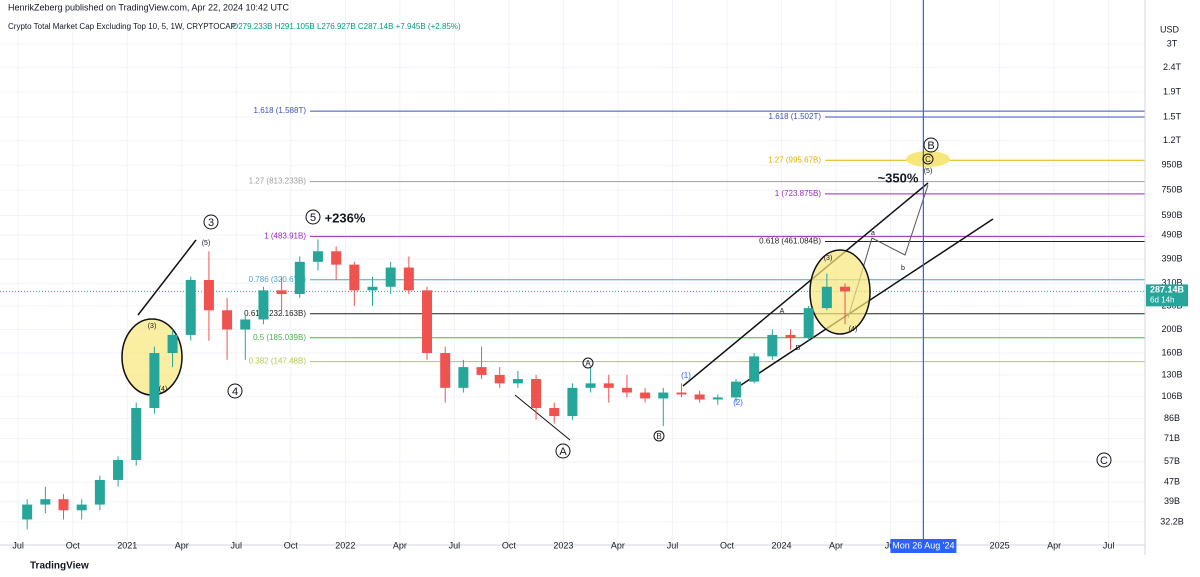  I want to click on y-tick-label: 160B, so click(1171, 352).